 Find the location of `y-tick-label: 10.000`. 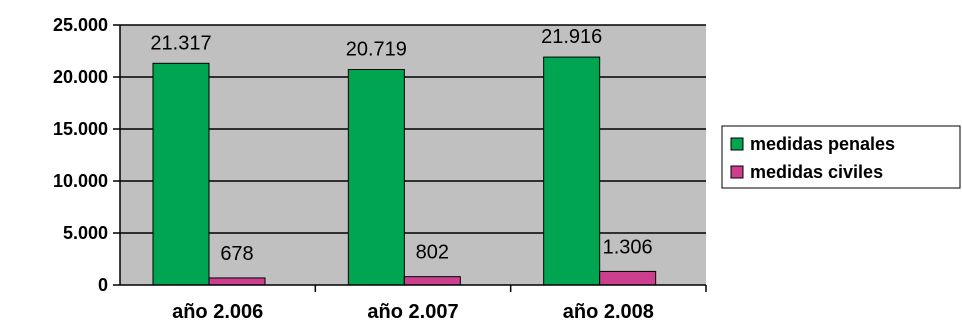

y-tick-label: 10.000 is located at coordinates (80, 181).